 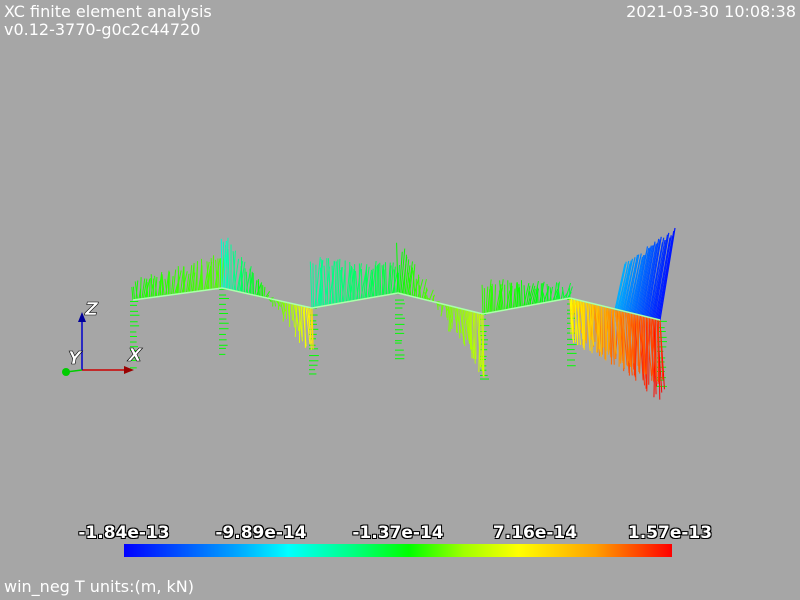 What do you see at coordinates (398, 550) in the screenshot?
I see `colorbar` at bounding box center [398, 550].